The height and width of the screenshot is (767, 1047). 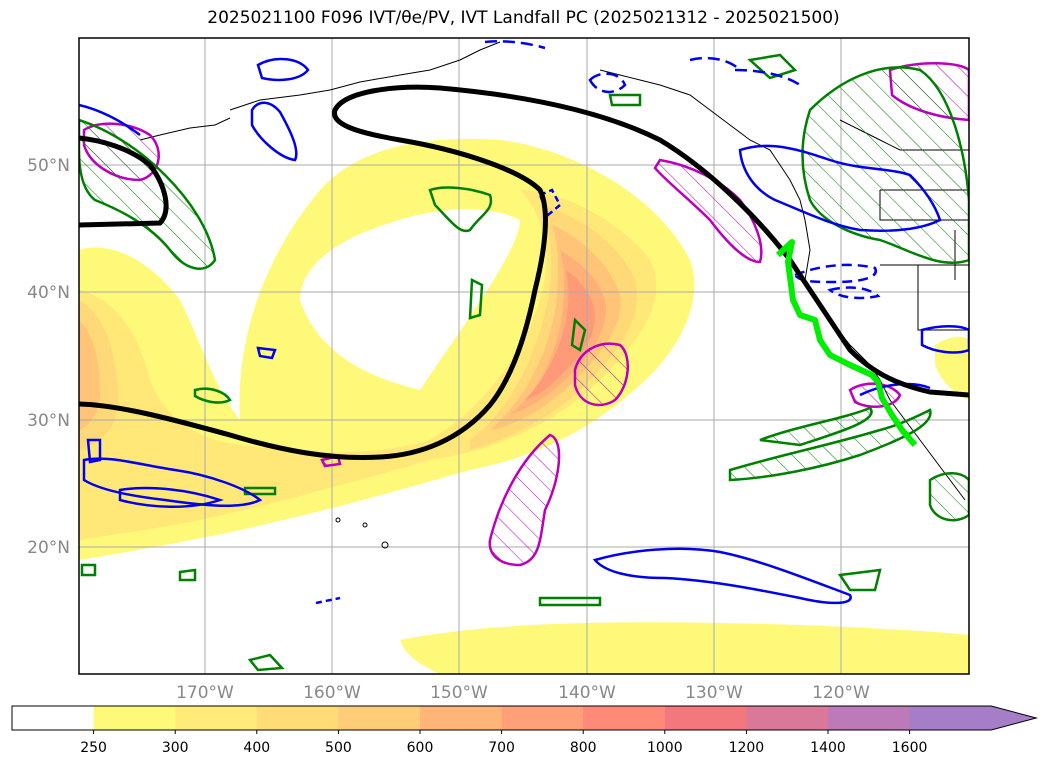 I want to click on colorbar-level-label: 1400, so click(x=828, y=748).